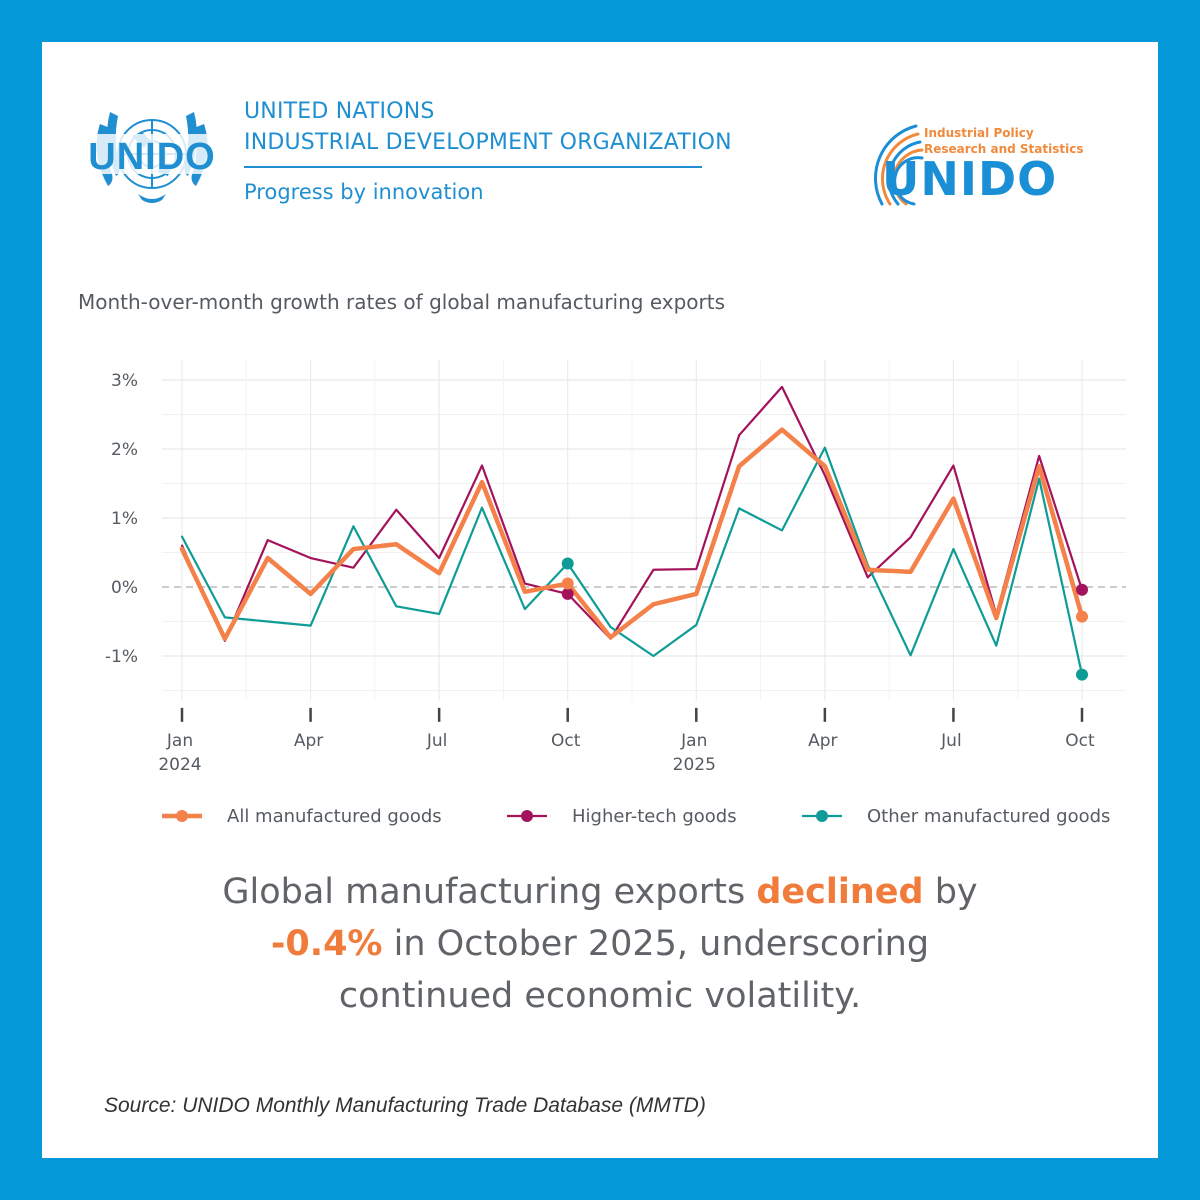  I want to click on legend-label: All manufactured goods, so click(334, 816).